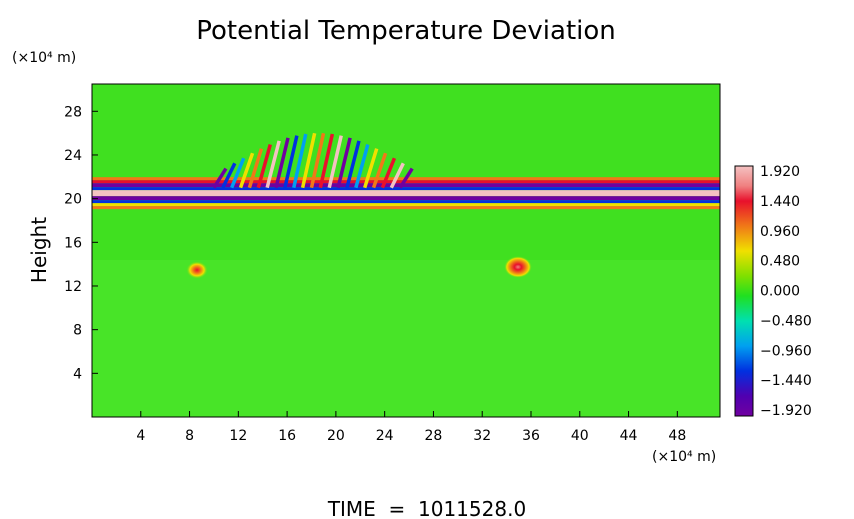 The width and height of the screenshot is (854, 519). Describe the element at coordinates (77, 331) in the screenshot. I see `y-tick-label: 8` at that location.